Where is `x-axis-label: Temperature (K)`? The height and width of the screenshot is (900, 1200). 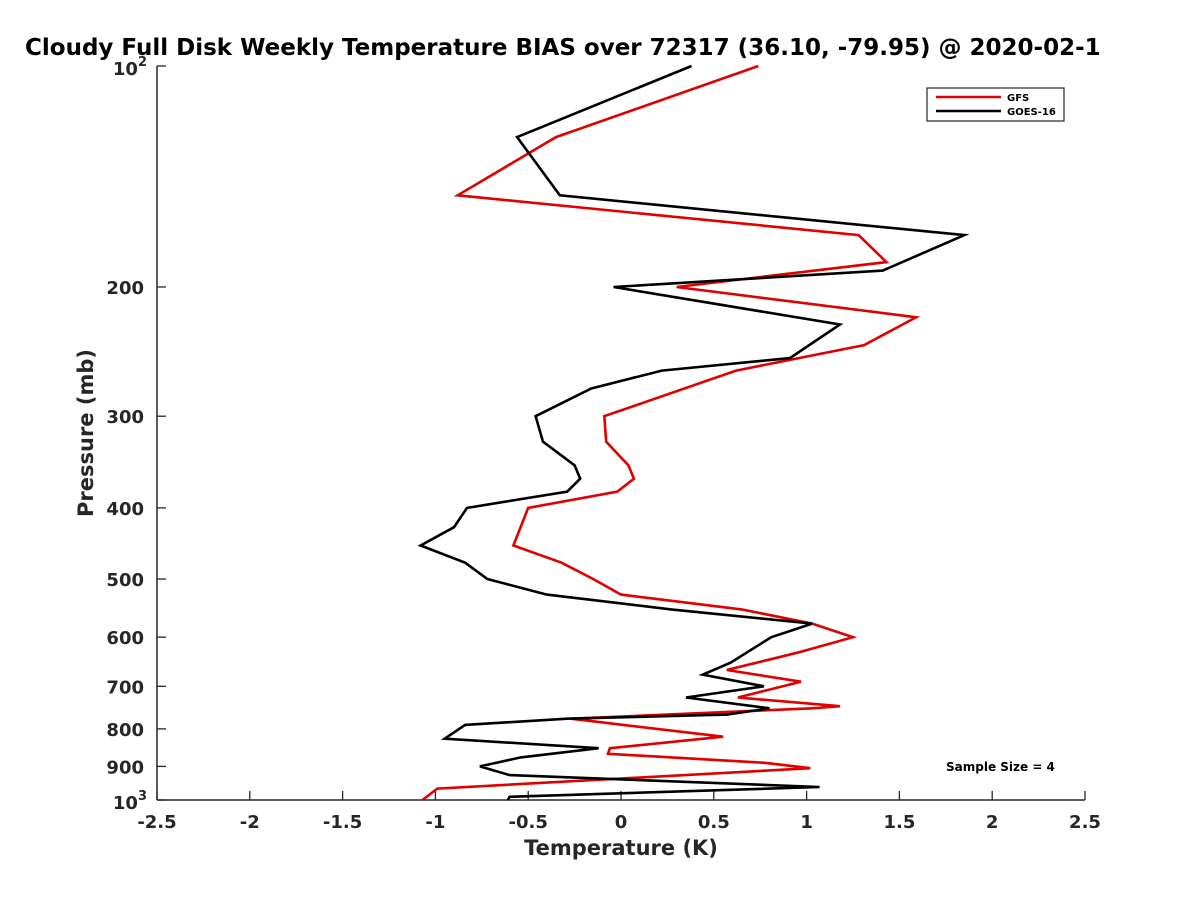 x-axis-label: Temperature (K) is located at coordinates (621, 848).